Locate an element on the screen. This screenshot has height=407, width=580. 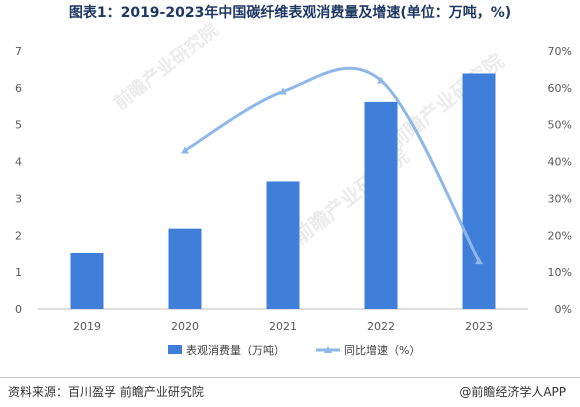
y-left-tick-label: 5 is located at coordinates (18, 125).